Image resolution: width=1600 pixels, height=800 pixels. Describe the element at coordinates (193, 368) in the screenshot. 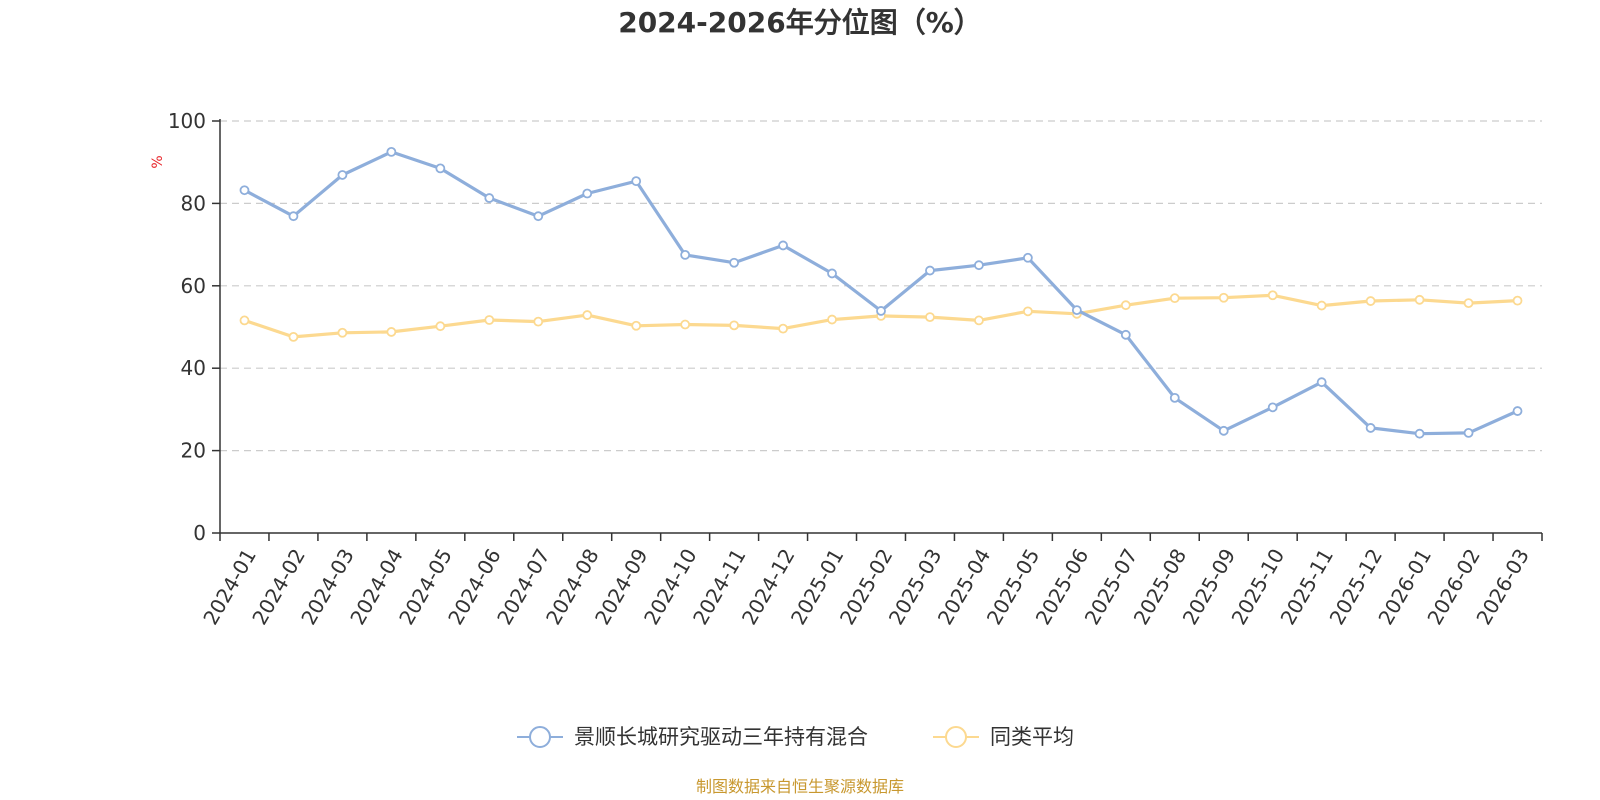

I see `y-tick-label-40: 40` at that location.